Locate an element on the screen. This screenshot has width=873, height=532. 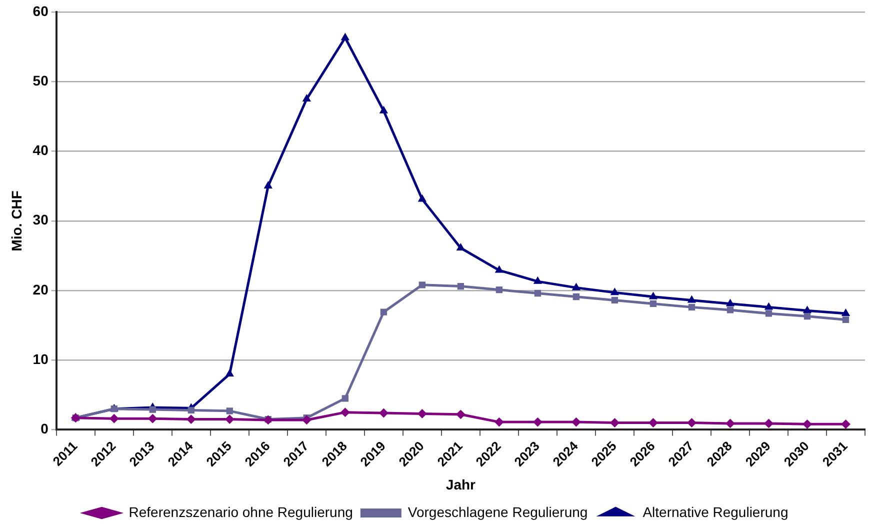
y-tick-label: 50 is located at coordinates (40, 80).